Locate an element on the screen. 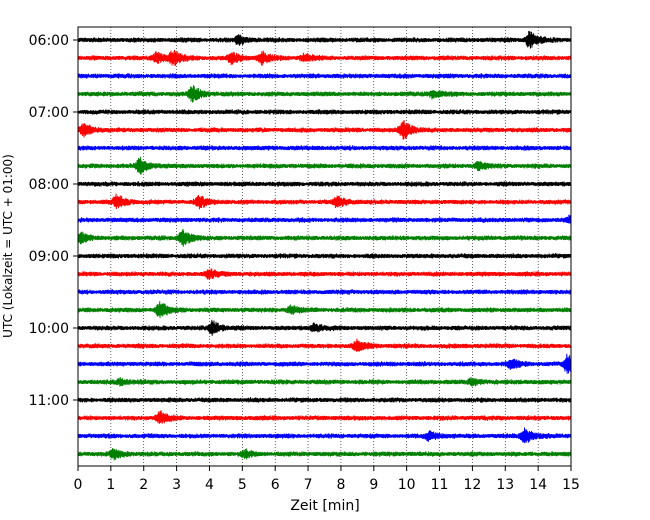  x-tick-label: 5 is located at coordinates (242, 485).